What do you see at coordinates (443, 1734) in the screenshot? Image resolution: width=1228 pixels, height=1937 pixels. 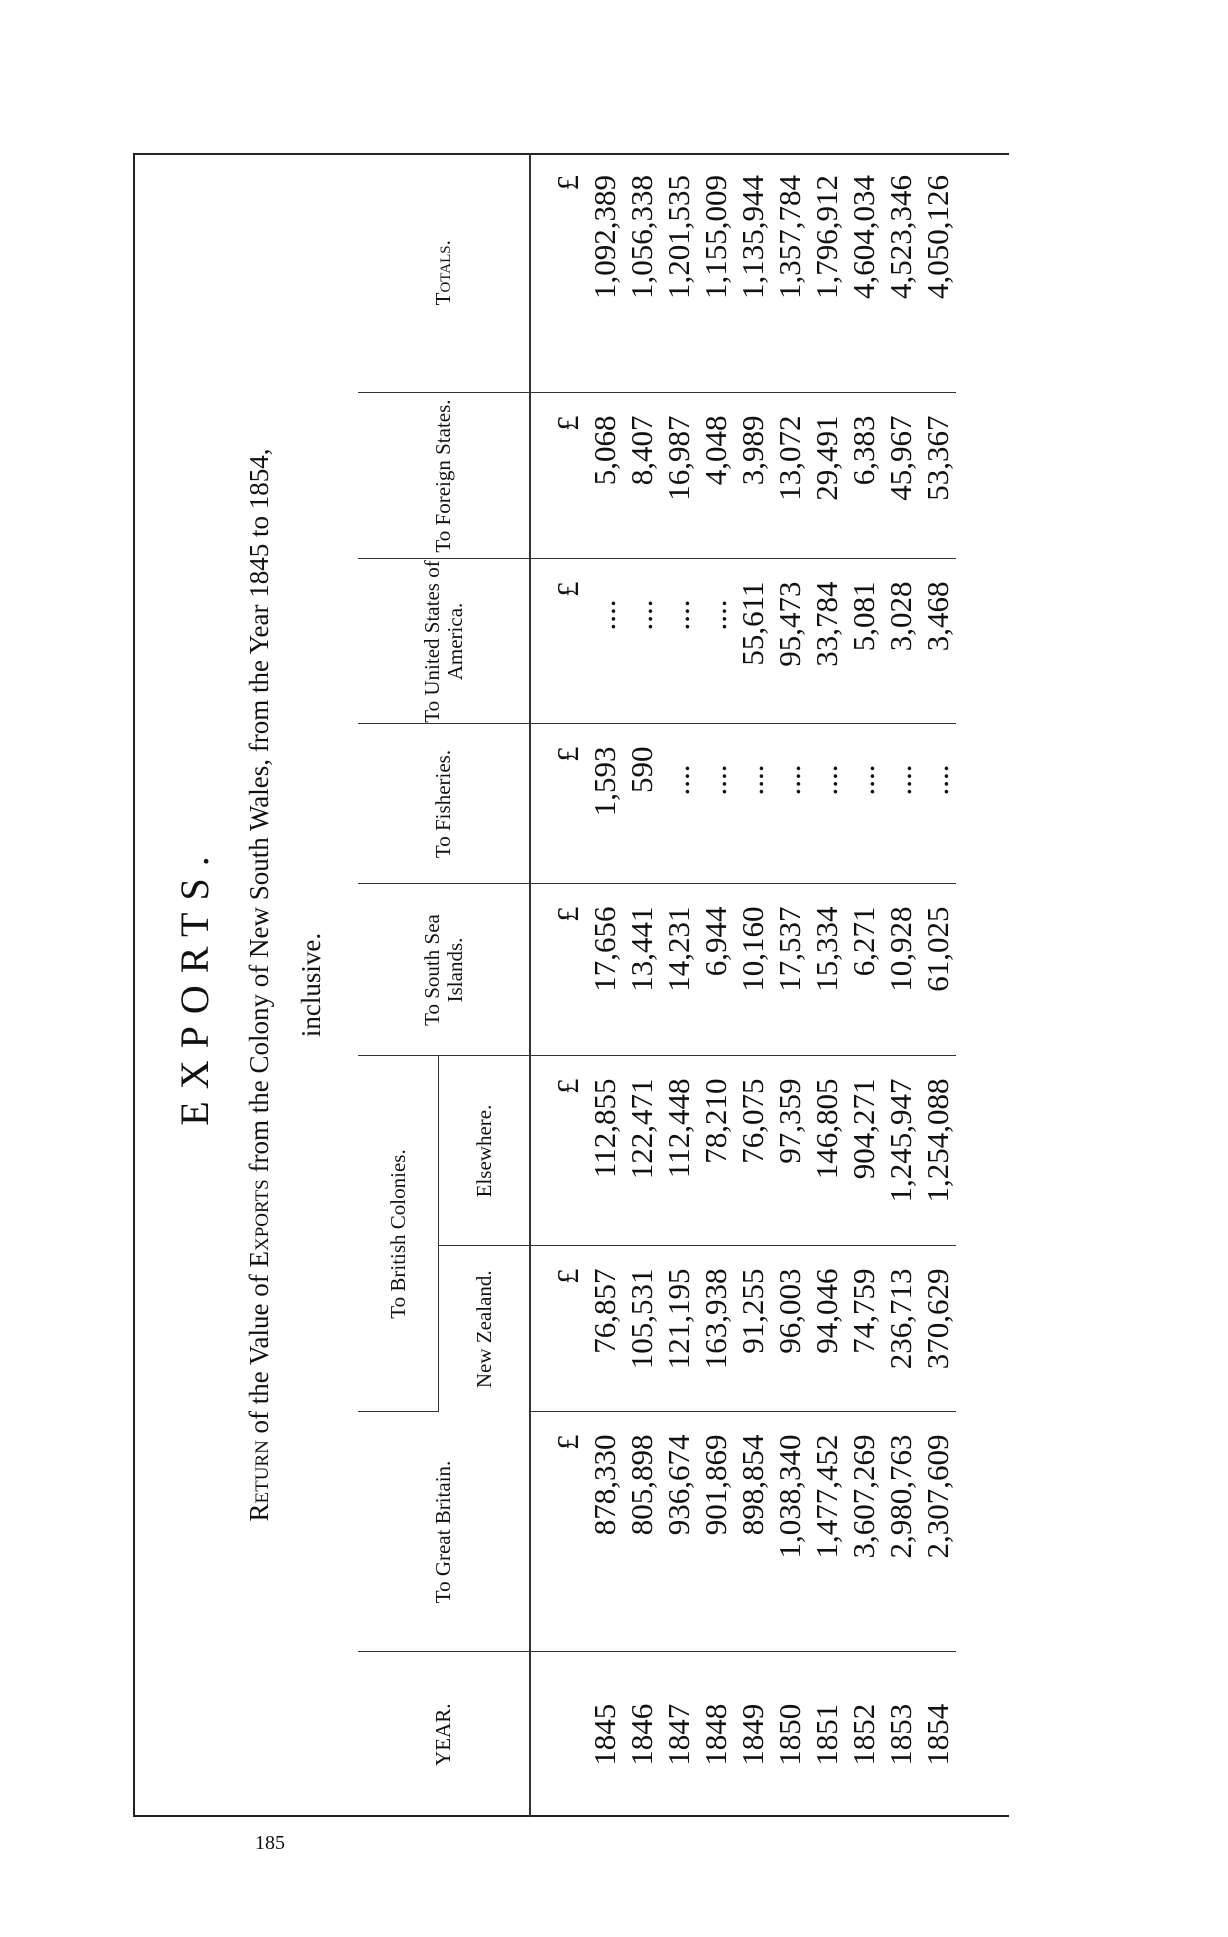 I see `header-year: YEAR.` at bounding box center [443, 1734].